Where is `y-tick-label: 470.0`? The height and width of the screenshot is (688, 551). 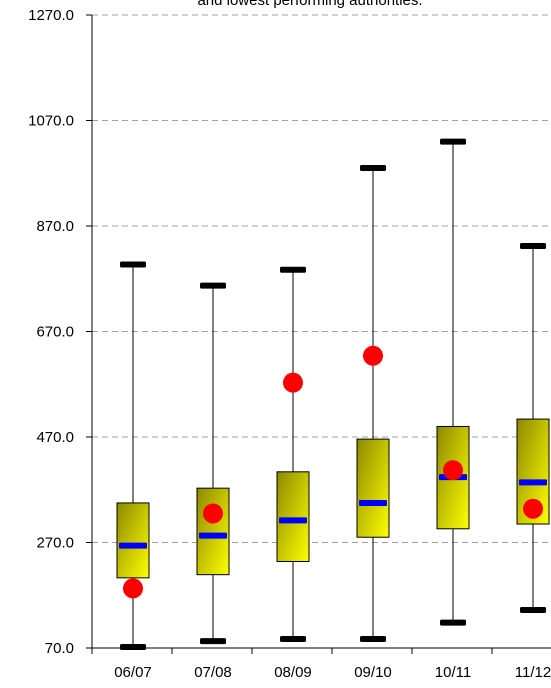
y-tick-label: 470.0 is located at coordinates (55, 437).